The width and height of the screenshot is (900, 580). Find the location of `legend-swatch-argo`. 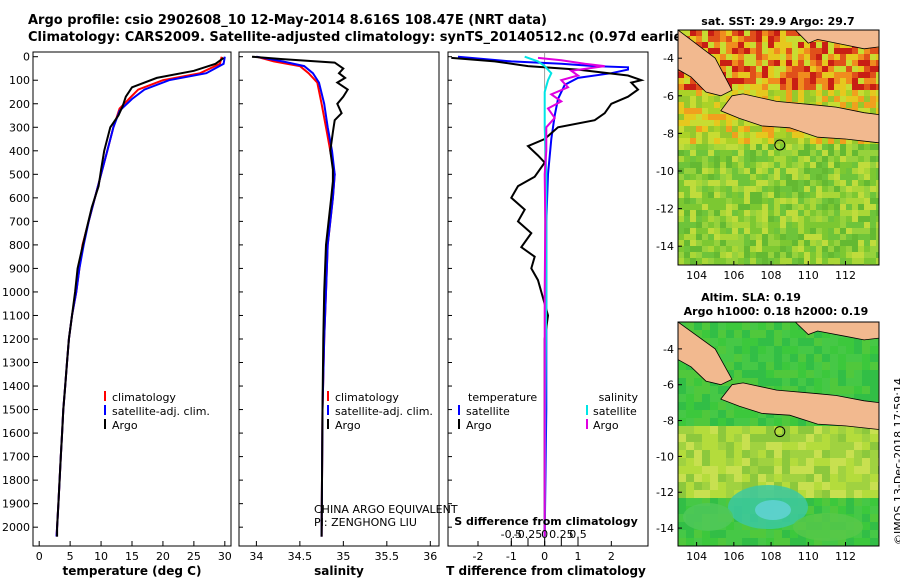

legend-swatch-argo is located at coordinates (328, 424).